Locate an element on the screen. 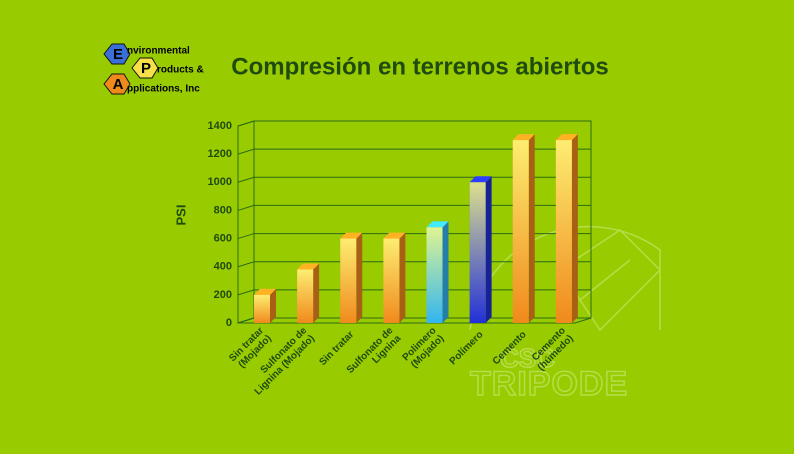 This screenshot has height=454, width=794. watermark-top: CSC is located at coordinates (527, 358).